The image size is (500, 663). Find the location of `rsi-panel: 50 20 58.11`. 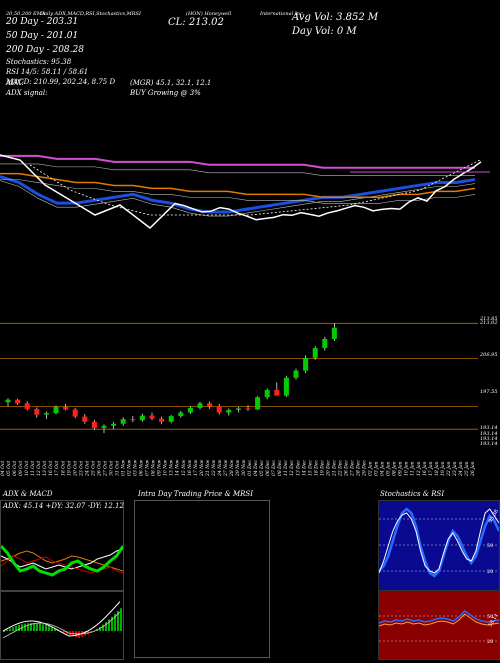

rsi-panel: 50 20 58.11 is located at coordinates (439, 625).